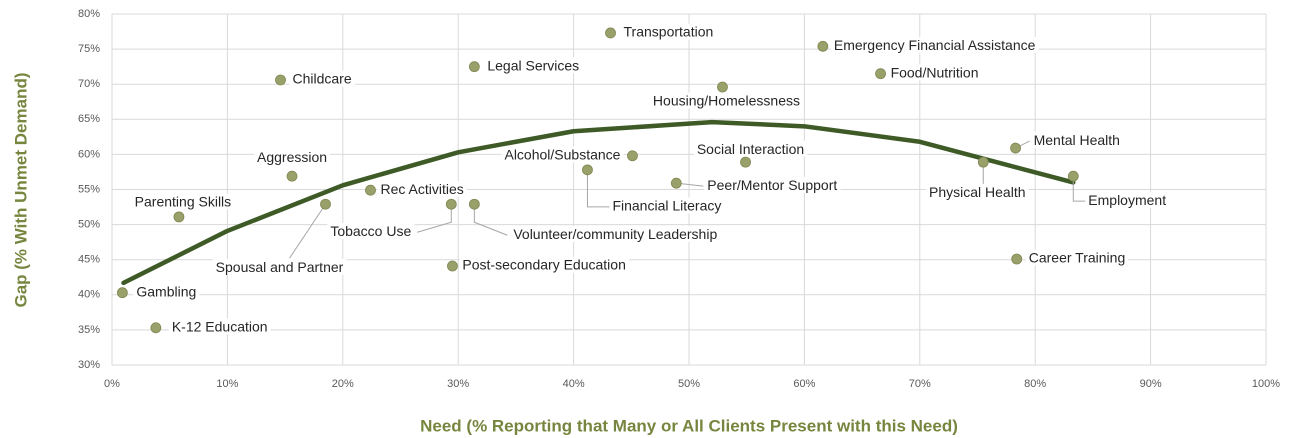 Image resolution: width=1292 pixels, height=438 pixels. What do you see at coordinates (89, 14) in the screenshot?
I see `y-tick-label: 80%` at bounding box center [89, 14].